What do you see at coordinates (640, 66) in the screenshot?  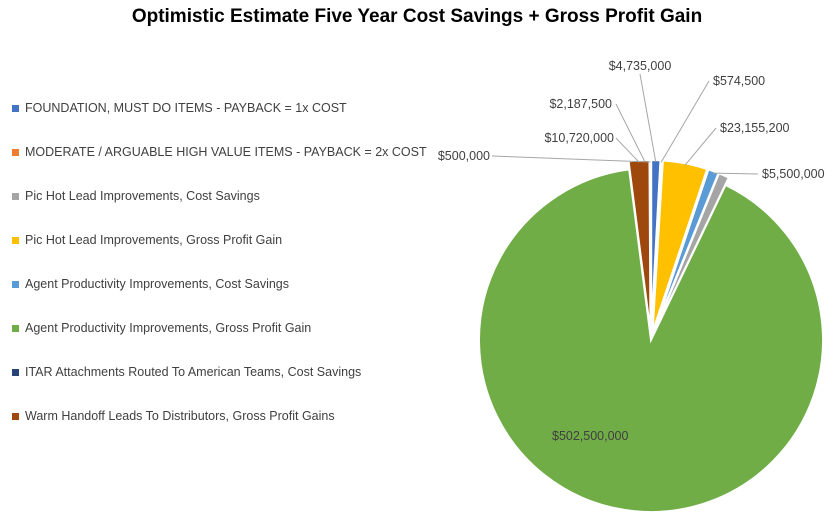 I see `data-label: $4,735,000` at bounding box center [640, 66].